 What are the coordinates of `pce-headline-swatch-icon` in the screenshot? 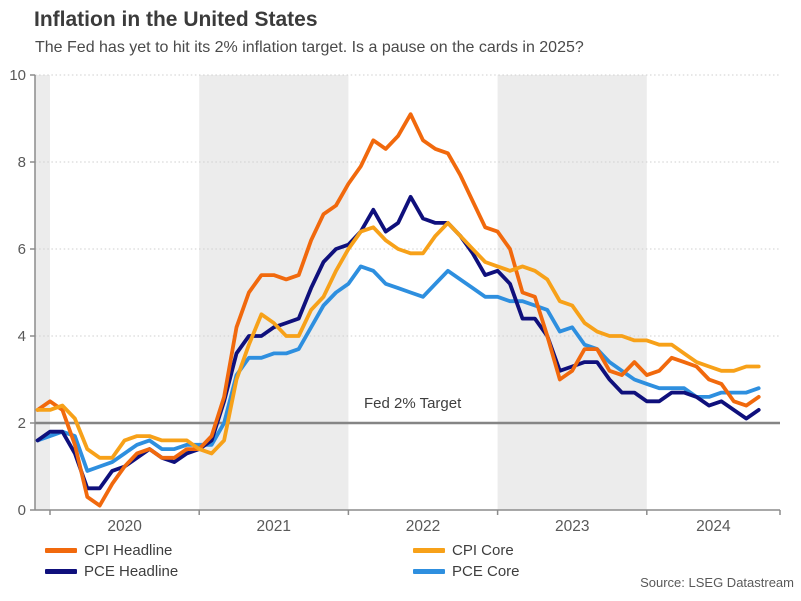 It's located at (61, 571).